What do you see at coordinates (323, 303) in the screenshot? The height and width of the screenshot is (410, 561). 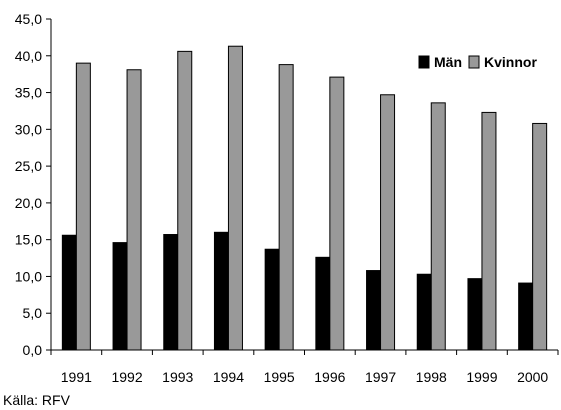 I see `bar-man-1996` at bounding box center [323, 303].